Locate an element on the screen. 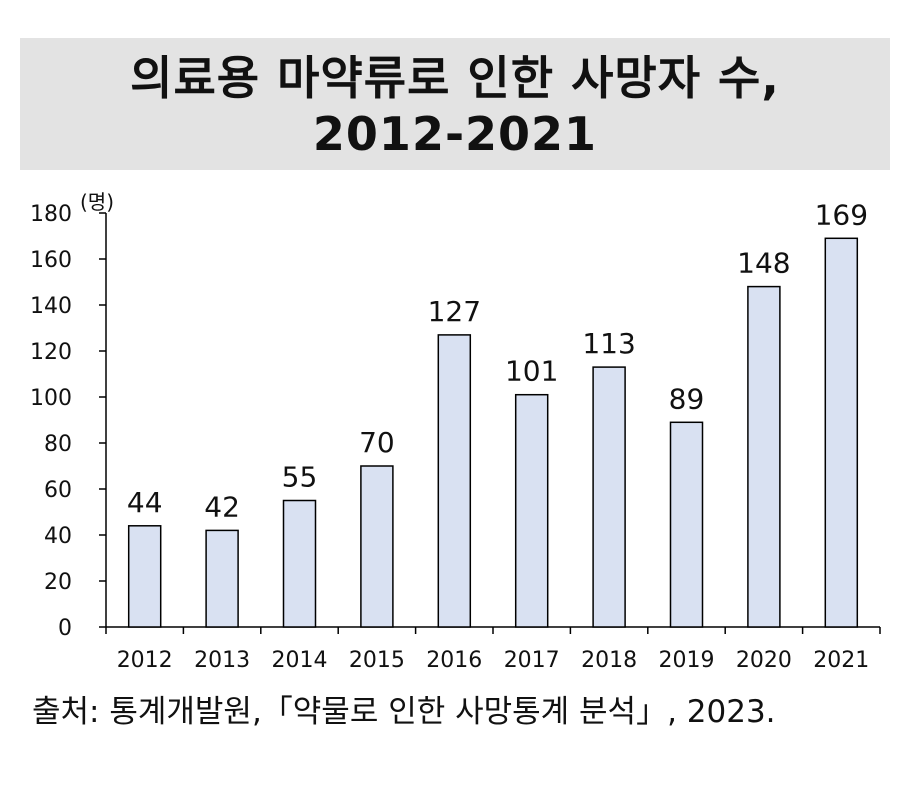  y-tick-label: 80 is located at coordinates (58, 444).